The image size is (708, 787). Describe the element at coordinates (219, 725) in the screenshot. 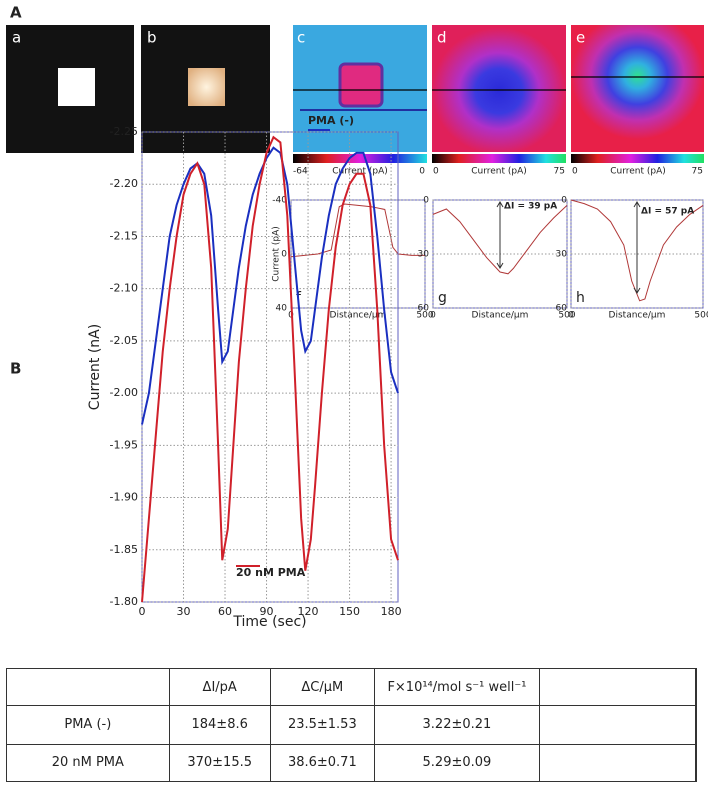

I see `table-cell: 184±8.6` at that location.